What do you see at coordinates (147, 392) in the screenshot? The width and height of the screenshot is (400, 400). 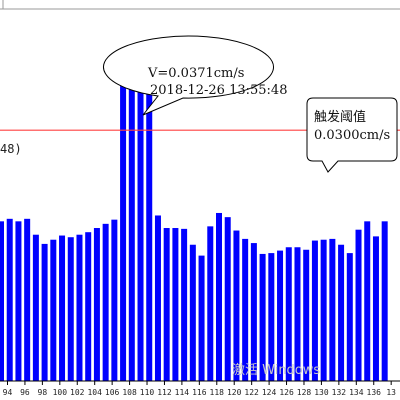 I see `x-tick-label-110: 110` at bounding box center [147, 392].